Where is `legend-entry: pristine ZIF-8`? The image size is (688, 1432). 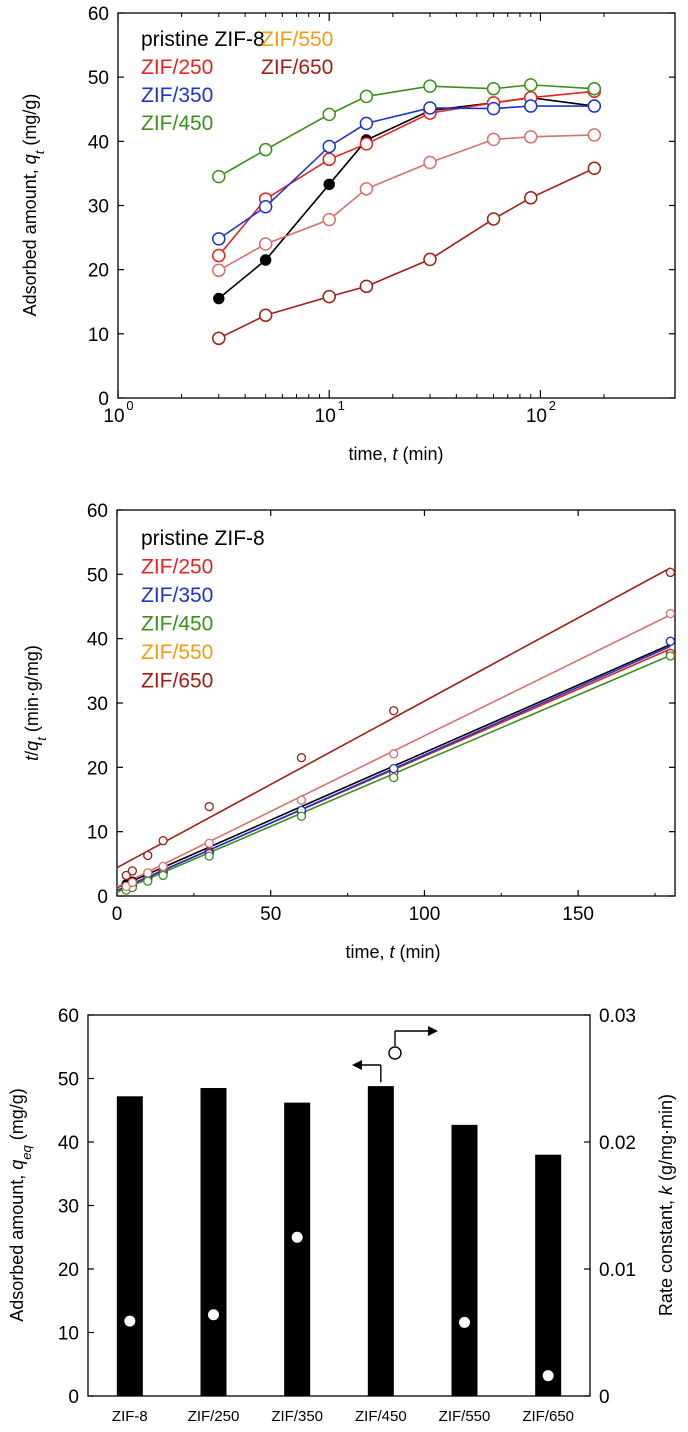 legend-entry: pristine ZIF-8 is located at coordinates (203, 538).